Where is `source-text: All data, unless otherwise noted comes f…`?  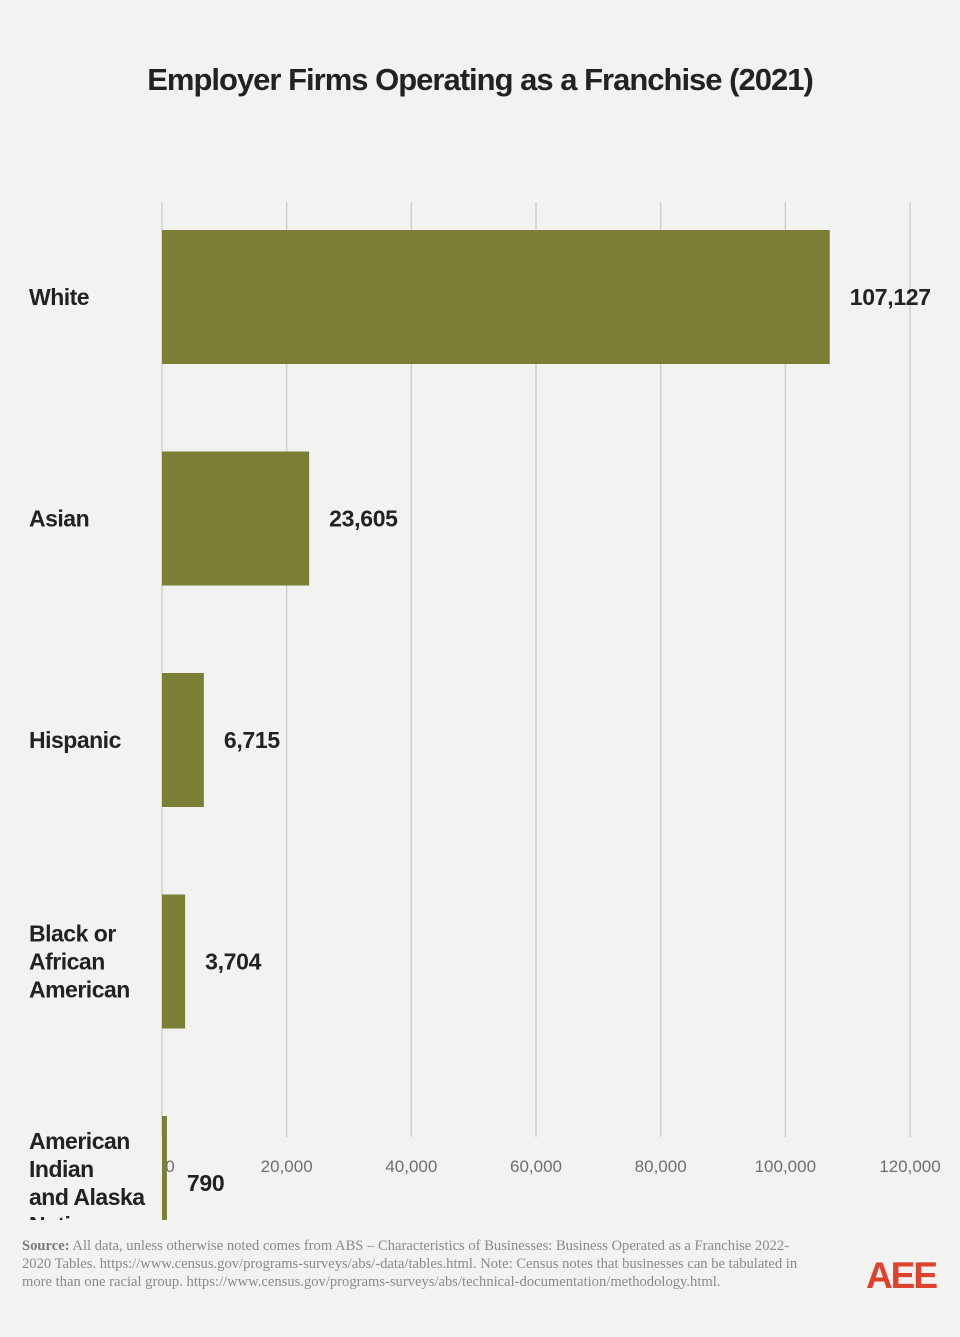 source-text: All data, unless otherwise noted comes f… is located at coordinates (410, 1264).